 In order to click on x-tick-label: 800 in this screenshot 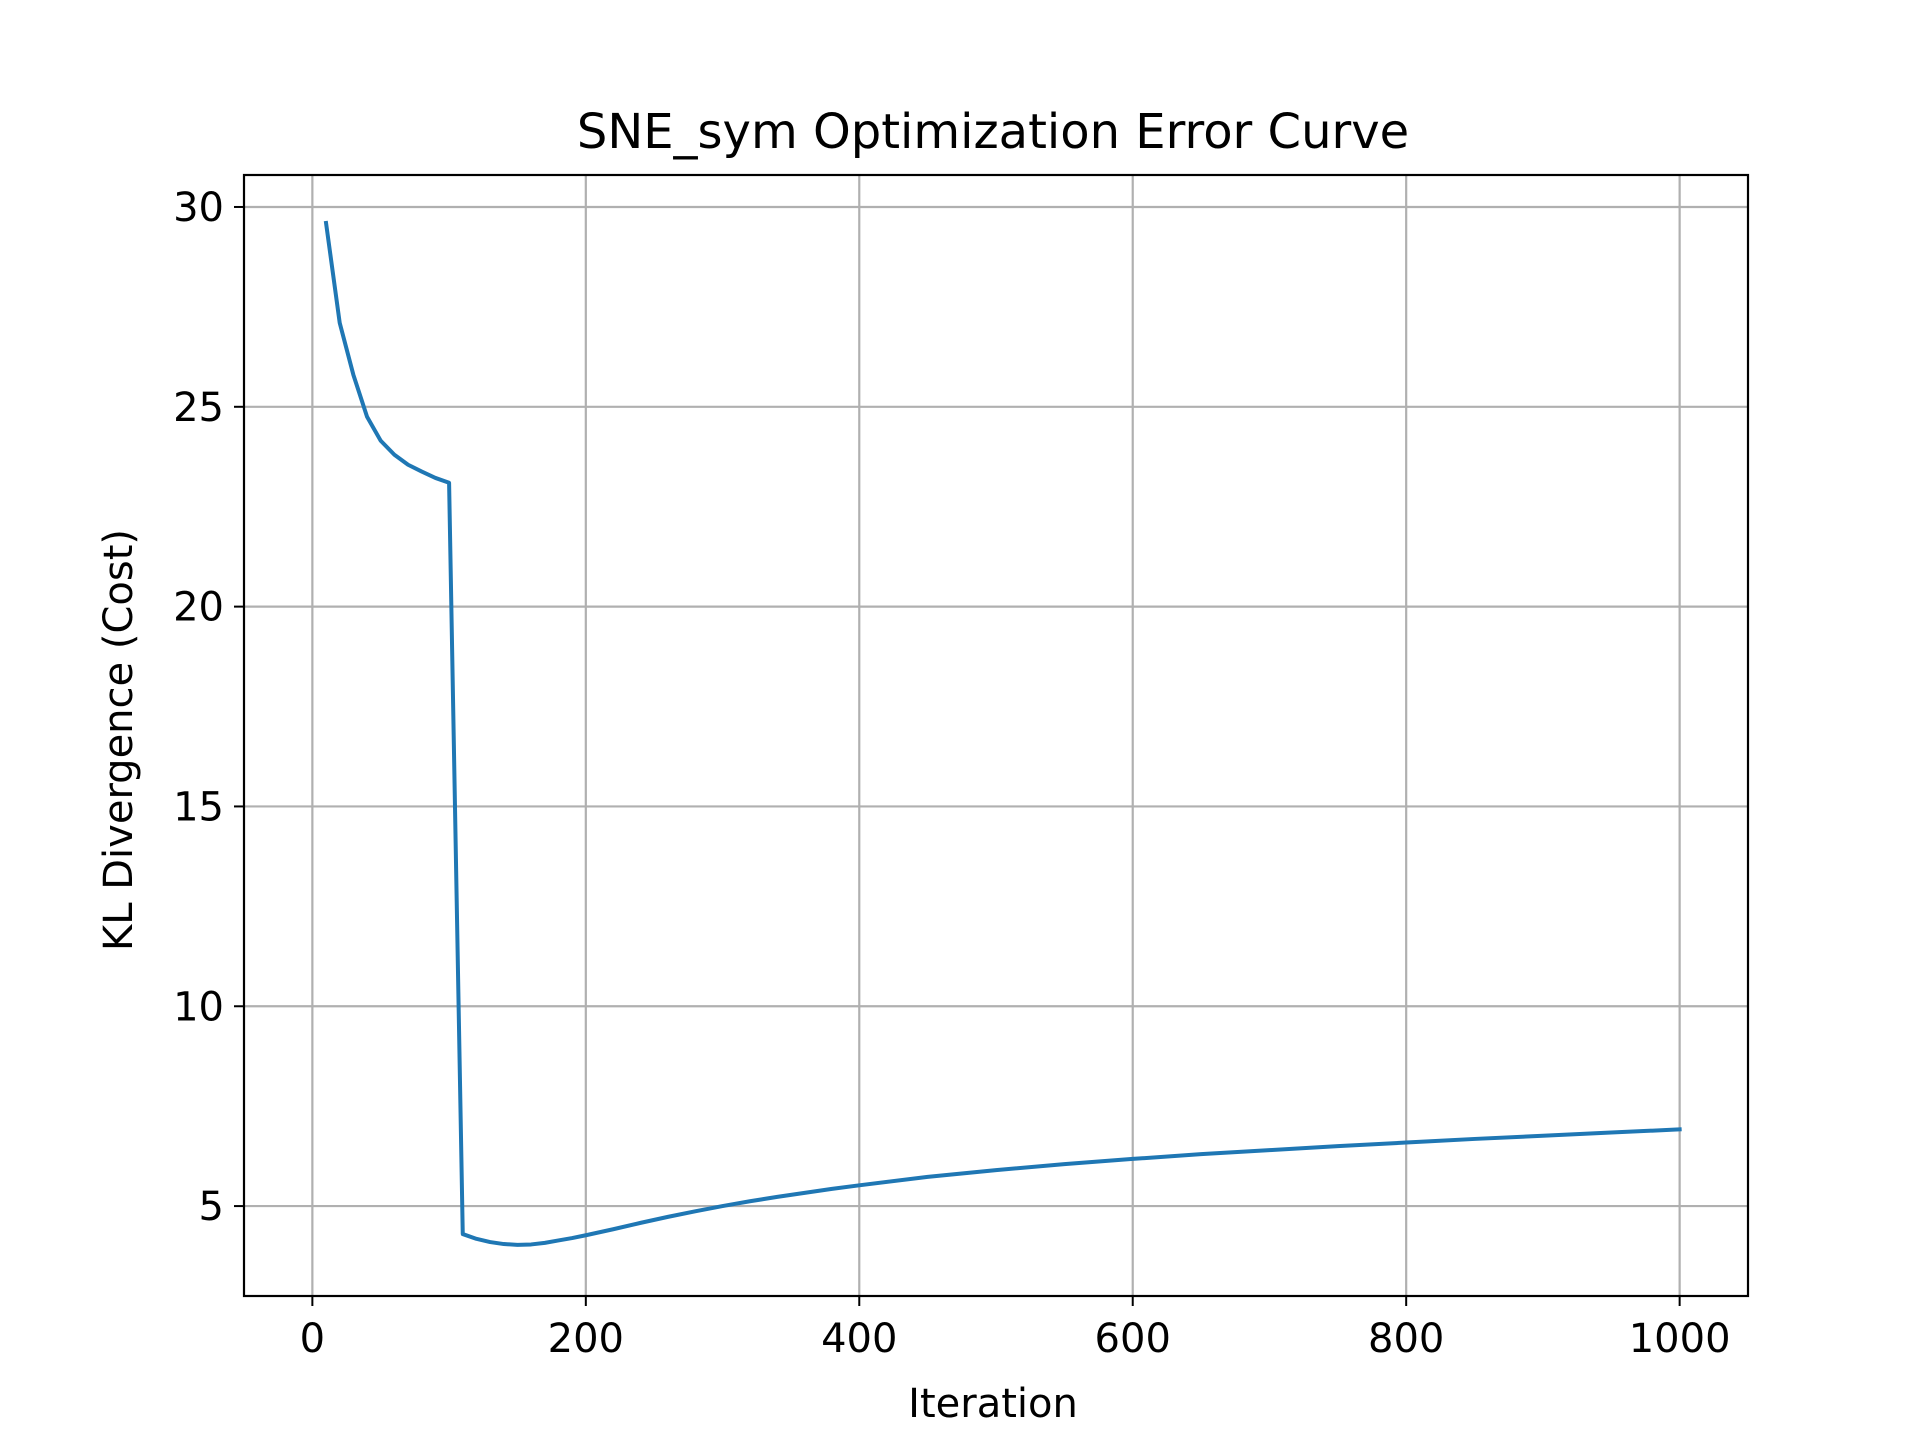, I will do `click(1406, 1339)`.